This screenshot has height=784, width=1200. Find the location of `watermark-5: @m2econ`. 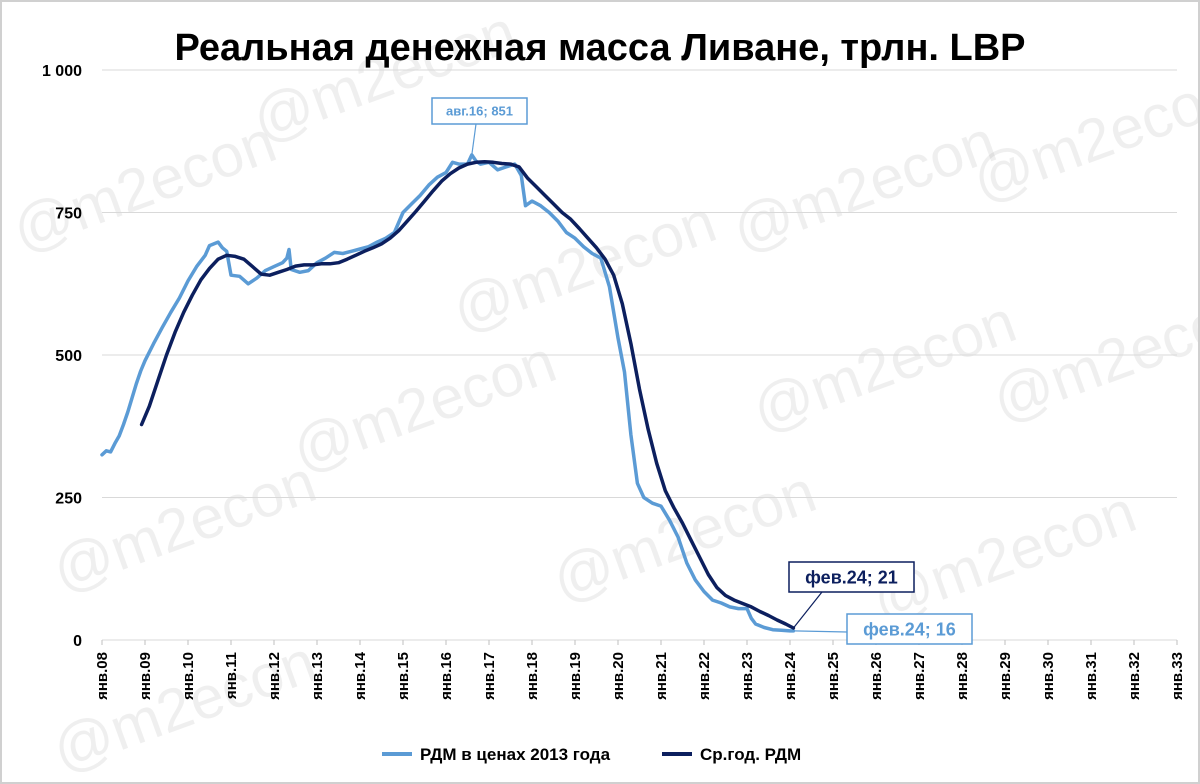

watermark-5: @m2econ is located at coordinates (424, 405).